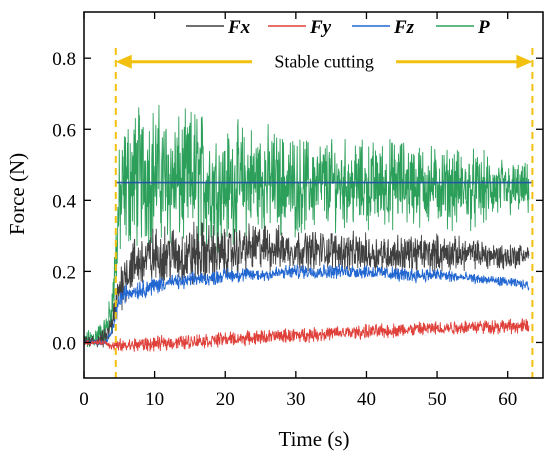  What do you see at coordinates (17, 194) in the screenshot?
I see `y-axis-title: Force (N)` at bounding box center [17, 194].